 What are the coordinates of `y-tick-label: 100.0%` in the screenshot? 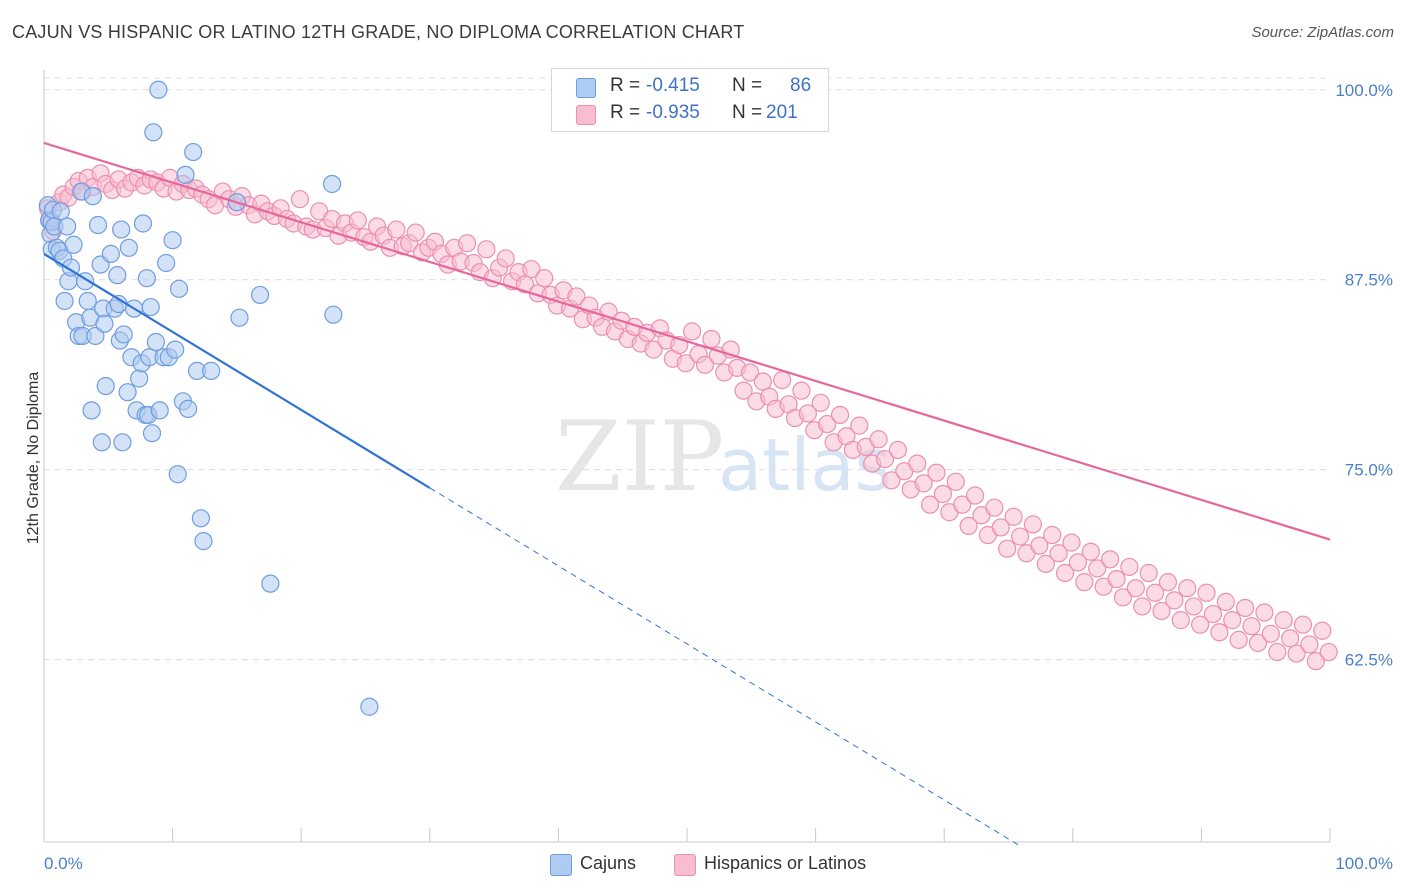 It's located at (1364, 90).